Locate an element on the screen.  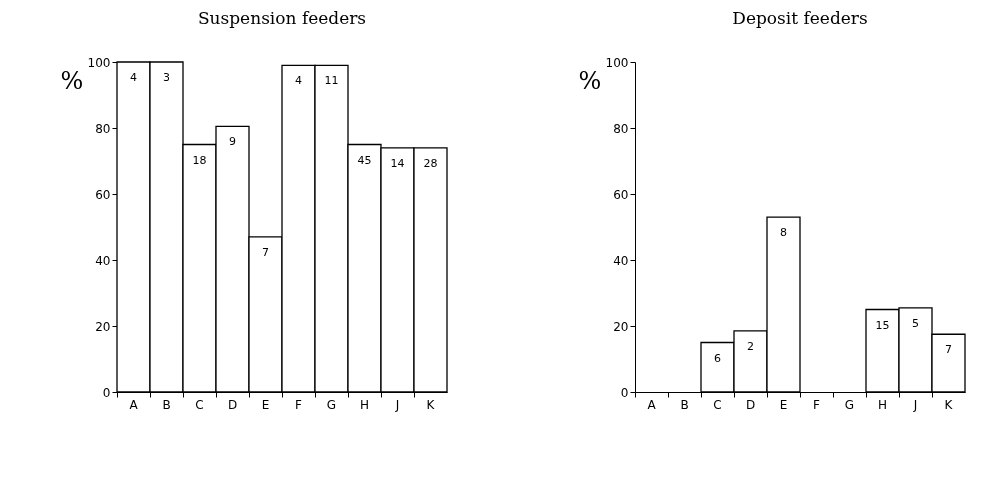
annotation: 18 is located at coordinates (199, 160).